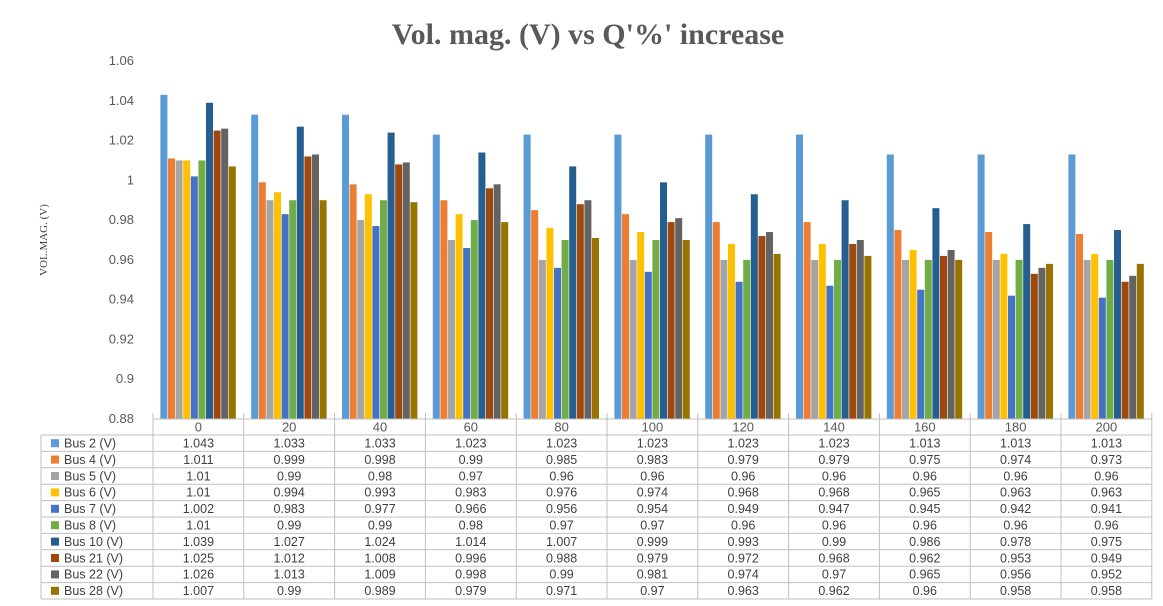 The width and height of the screenshot is (1163, 606). What do you see at coordinates (379, 575) in the screenshot?
I see `data-label: 1.009` at bounding box center [379, 575].